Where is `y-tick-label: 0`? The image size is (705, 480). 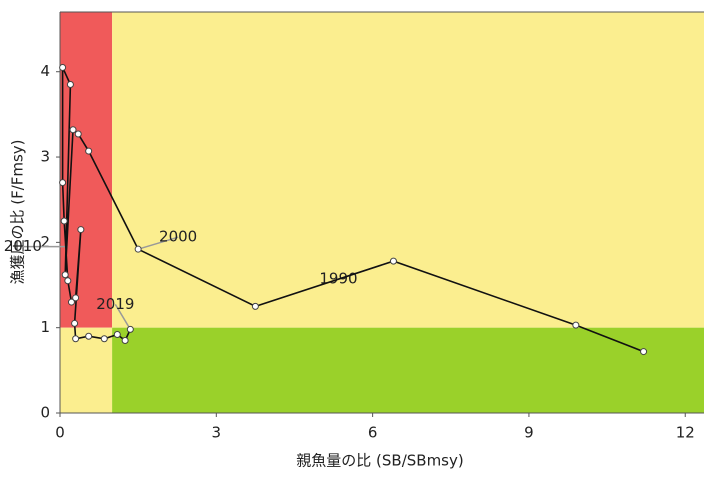 y-tick-label: 0 is located at coordinates (45, 413).